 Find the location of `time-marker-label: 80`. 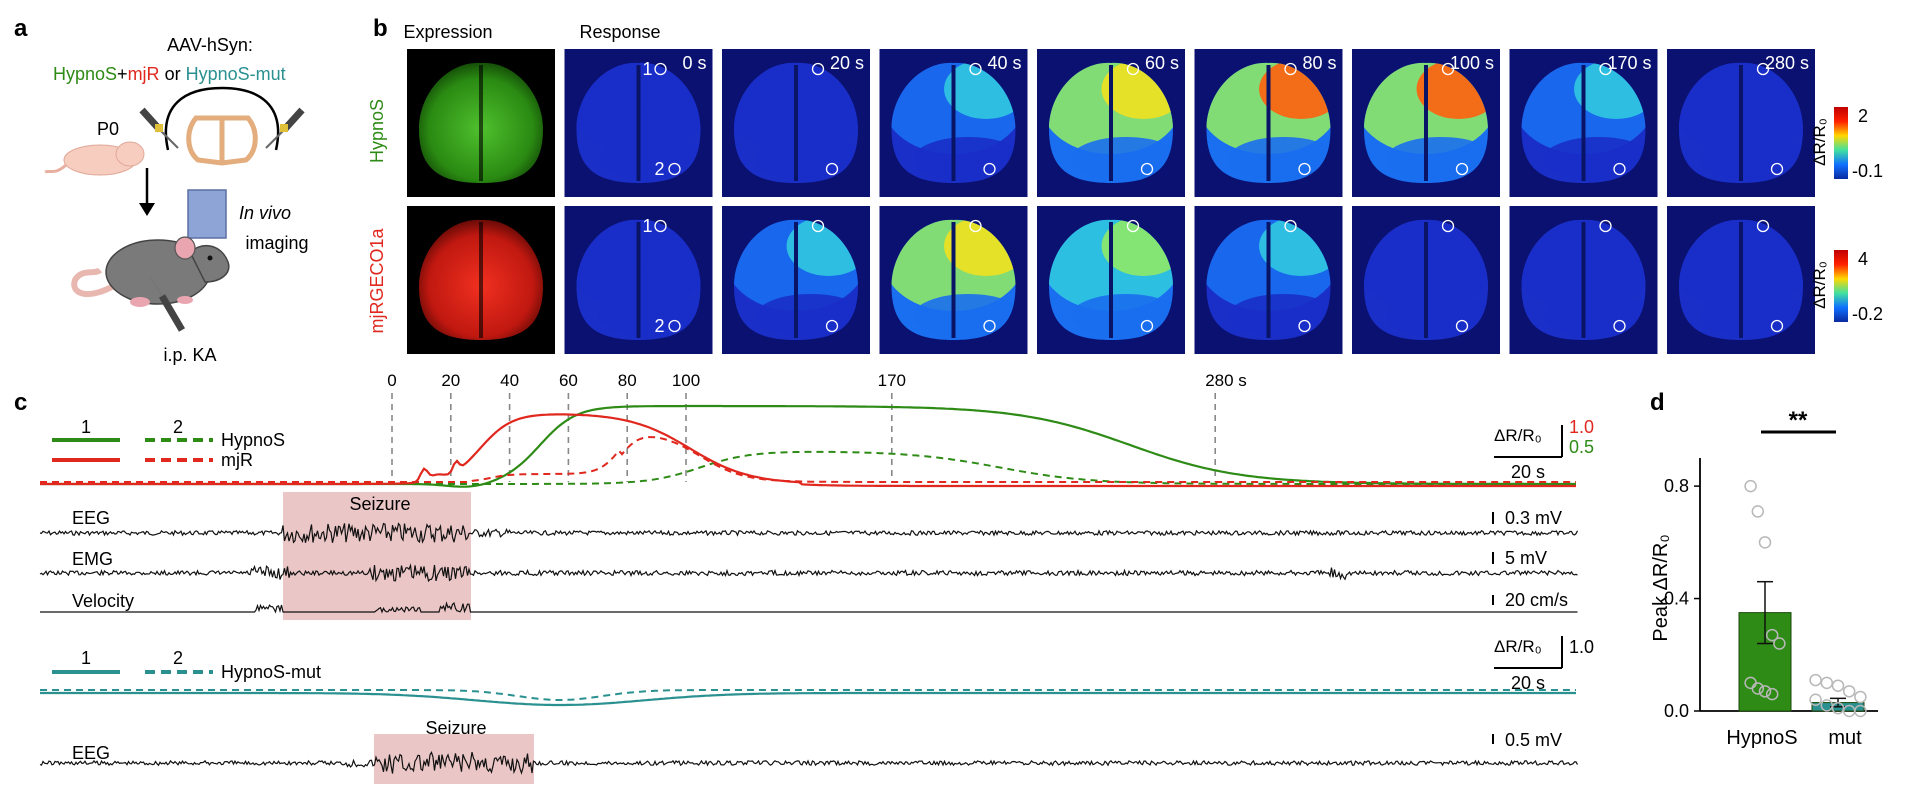

time-marker-label: 80 is located at coordinates (627, 380).